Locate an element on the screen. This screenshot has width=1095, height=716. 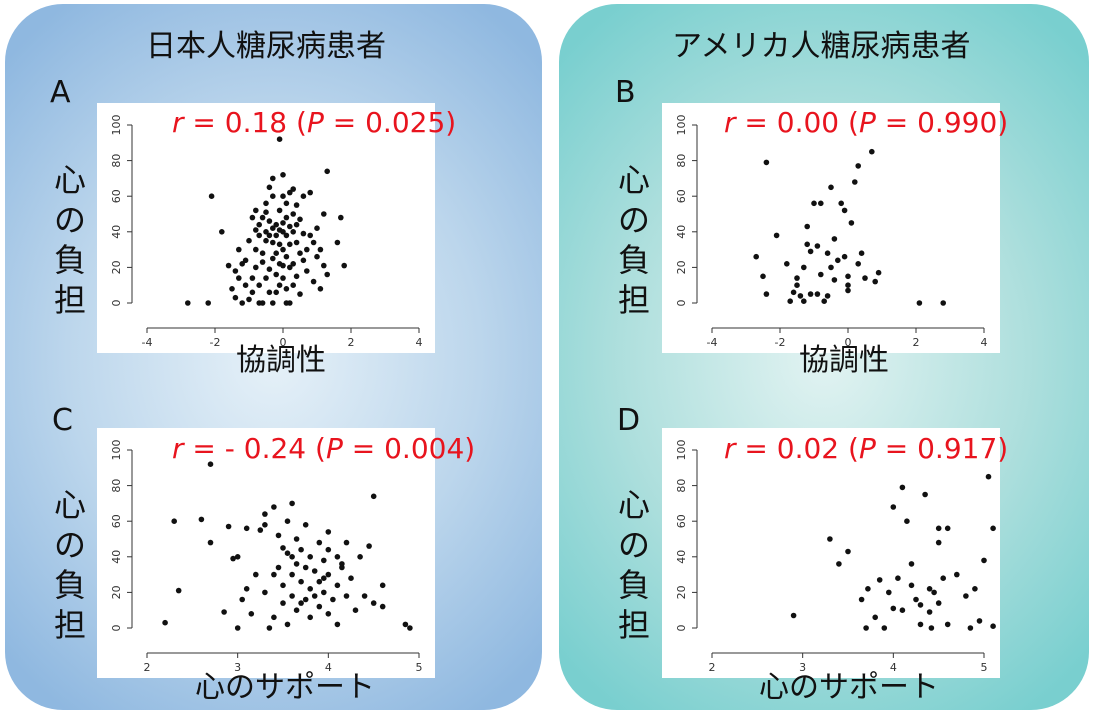
y-tick-label: 80 is located at coordinates (681, 161).